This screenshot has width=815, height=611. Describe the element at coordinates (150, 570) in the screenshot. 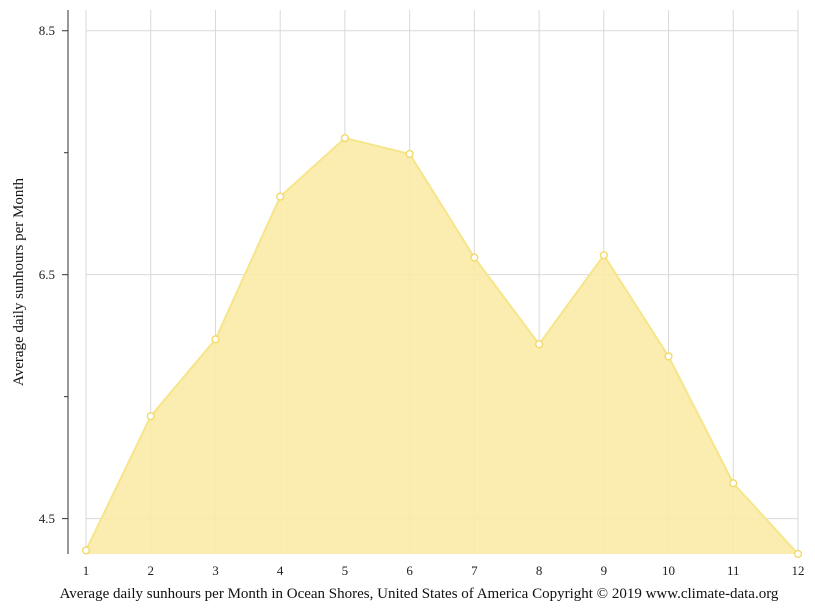

I see `x-tick-label-2: 2` at that location.